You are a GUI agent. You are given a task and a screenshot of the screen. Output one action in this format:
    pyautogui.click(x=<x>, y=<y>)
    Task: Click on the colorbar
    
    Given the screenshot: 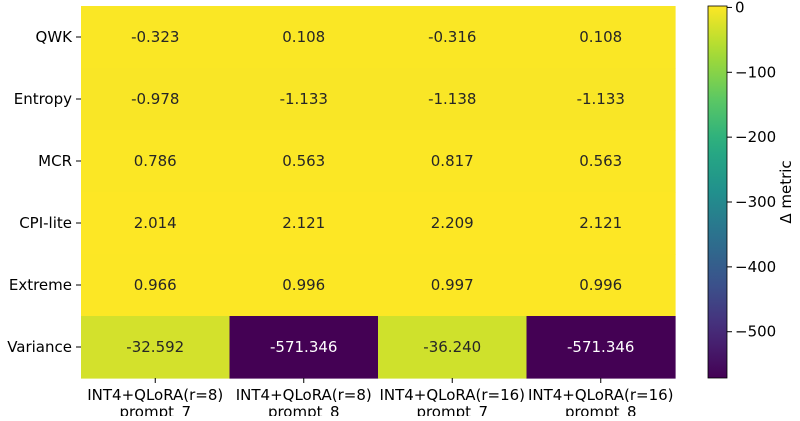 What is the action you would take?
    pyautogui.click(x=717, y=192)
    